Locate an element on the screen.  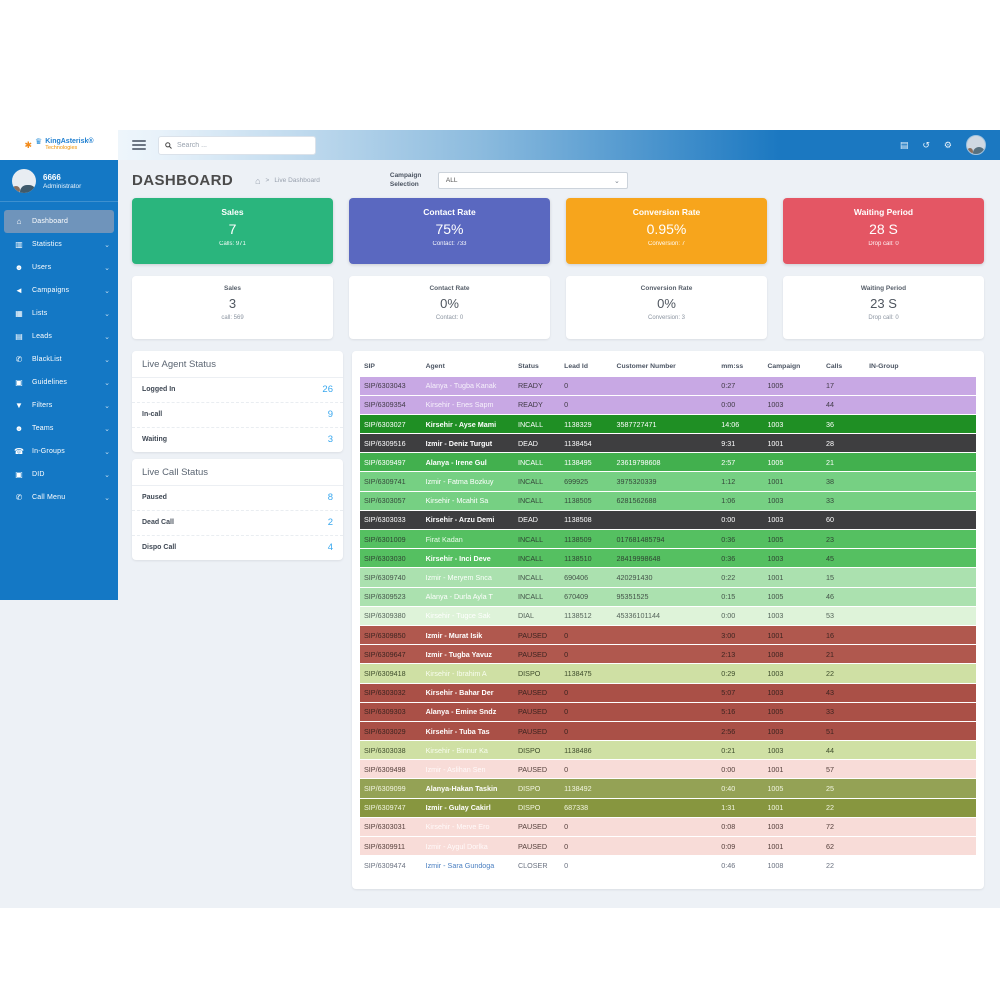
sip-cell: SIP/6309647 is located at coordinates (385, 654).